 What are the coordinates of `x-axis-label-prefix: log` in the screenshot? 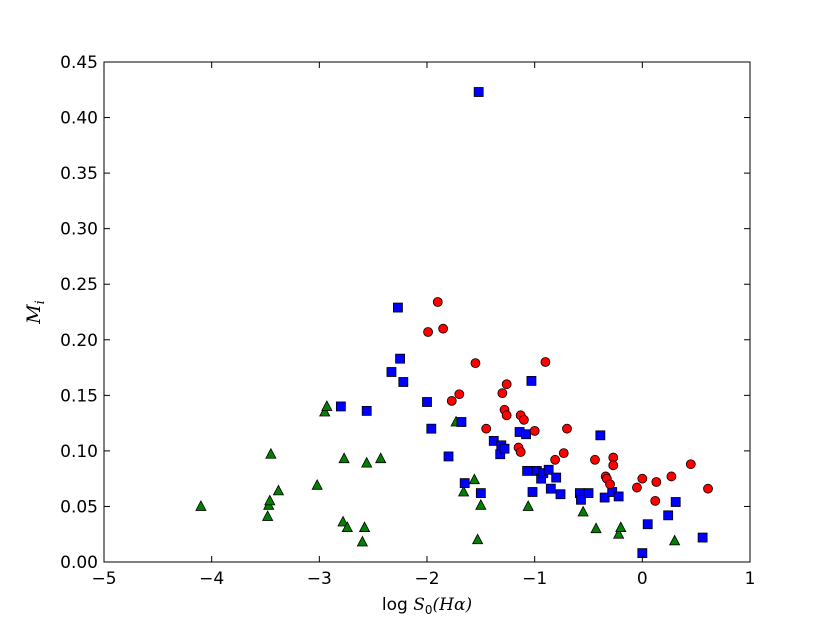 It's located at (397, 605).